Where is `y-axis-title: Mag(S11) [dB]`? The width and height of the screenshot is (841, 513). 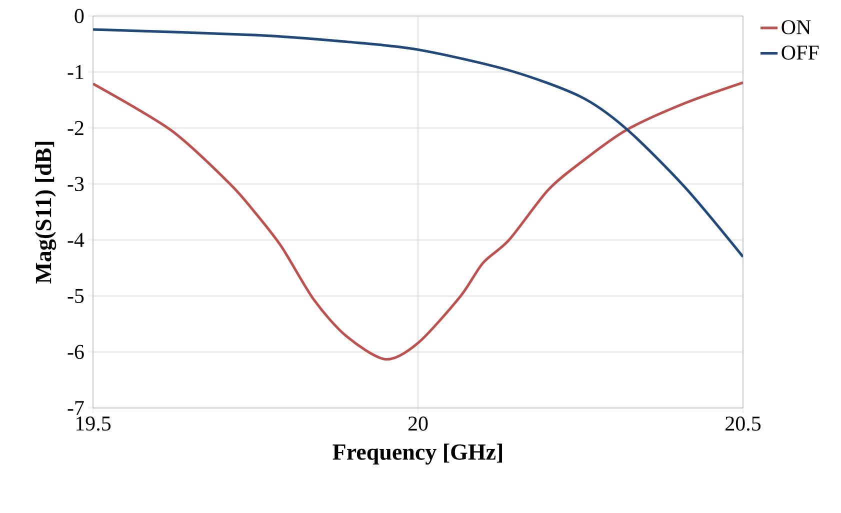 y-axis-title: Mag(S11) [dB] is located at coordinates (45, 213).